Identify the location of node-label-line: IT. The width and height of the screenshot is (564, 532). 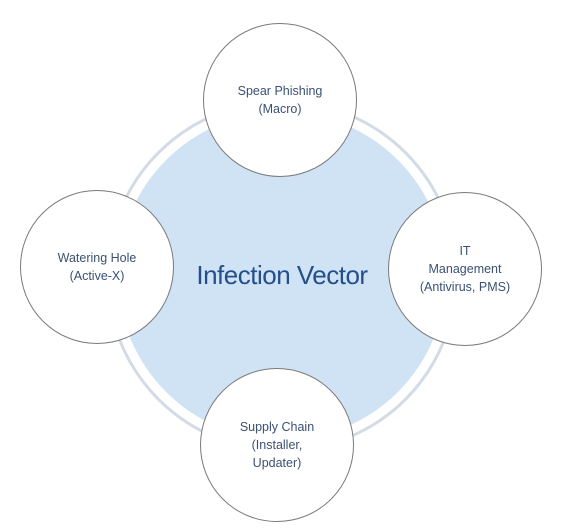
(465, 251).